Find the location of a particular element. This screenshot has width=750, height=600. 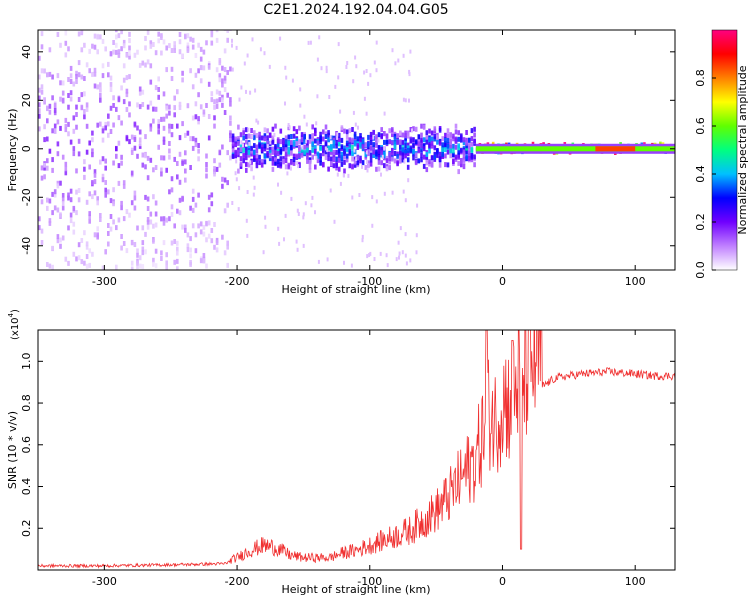

colorbar-tick-label: 0.8 is located at coordinates (700, 78).